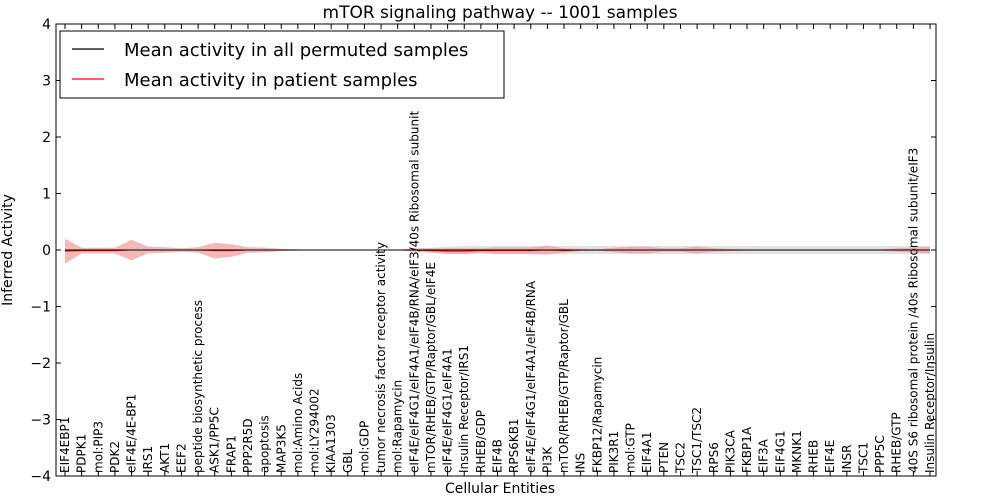  I want to click on y-tick-label: −1, so click(40, 308).